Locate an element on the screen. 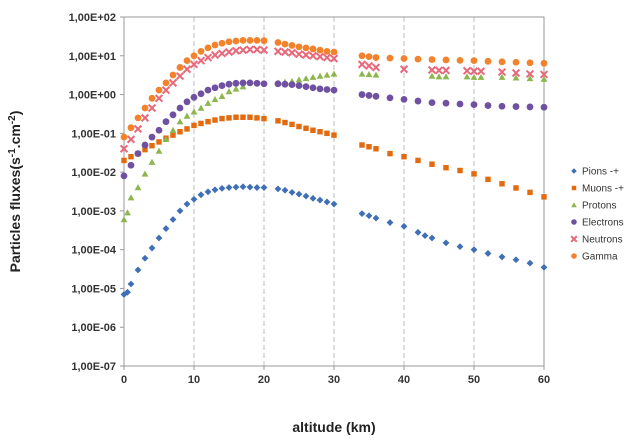  y-axis-title-mid: .cm is located at coordinates (15, 136).